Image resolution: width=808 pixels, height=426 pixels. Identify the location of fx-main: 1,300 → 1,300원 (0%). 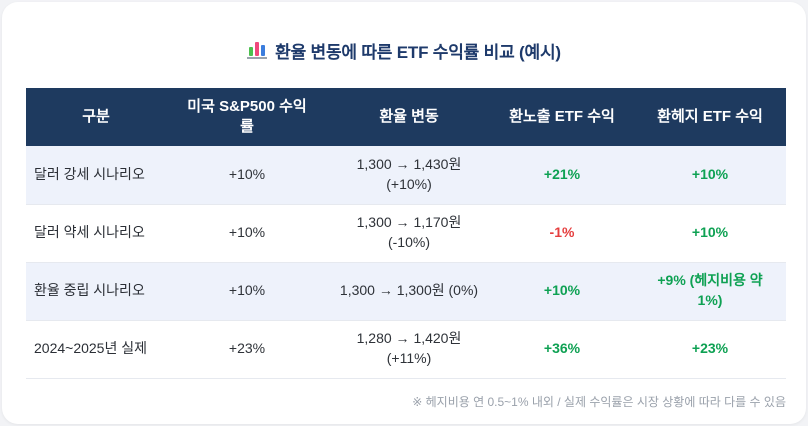
(409, 290).